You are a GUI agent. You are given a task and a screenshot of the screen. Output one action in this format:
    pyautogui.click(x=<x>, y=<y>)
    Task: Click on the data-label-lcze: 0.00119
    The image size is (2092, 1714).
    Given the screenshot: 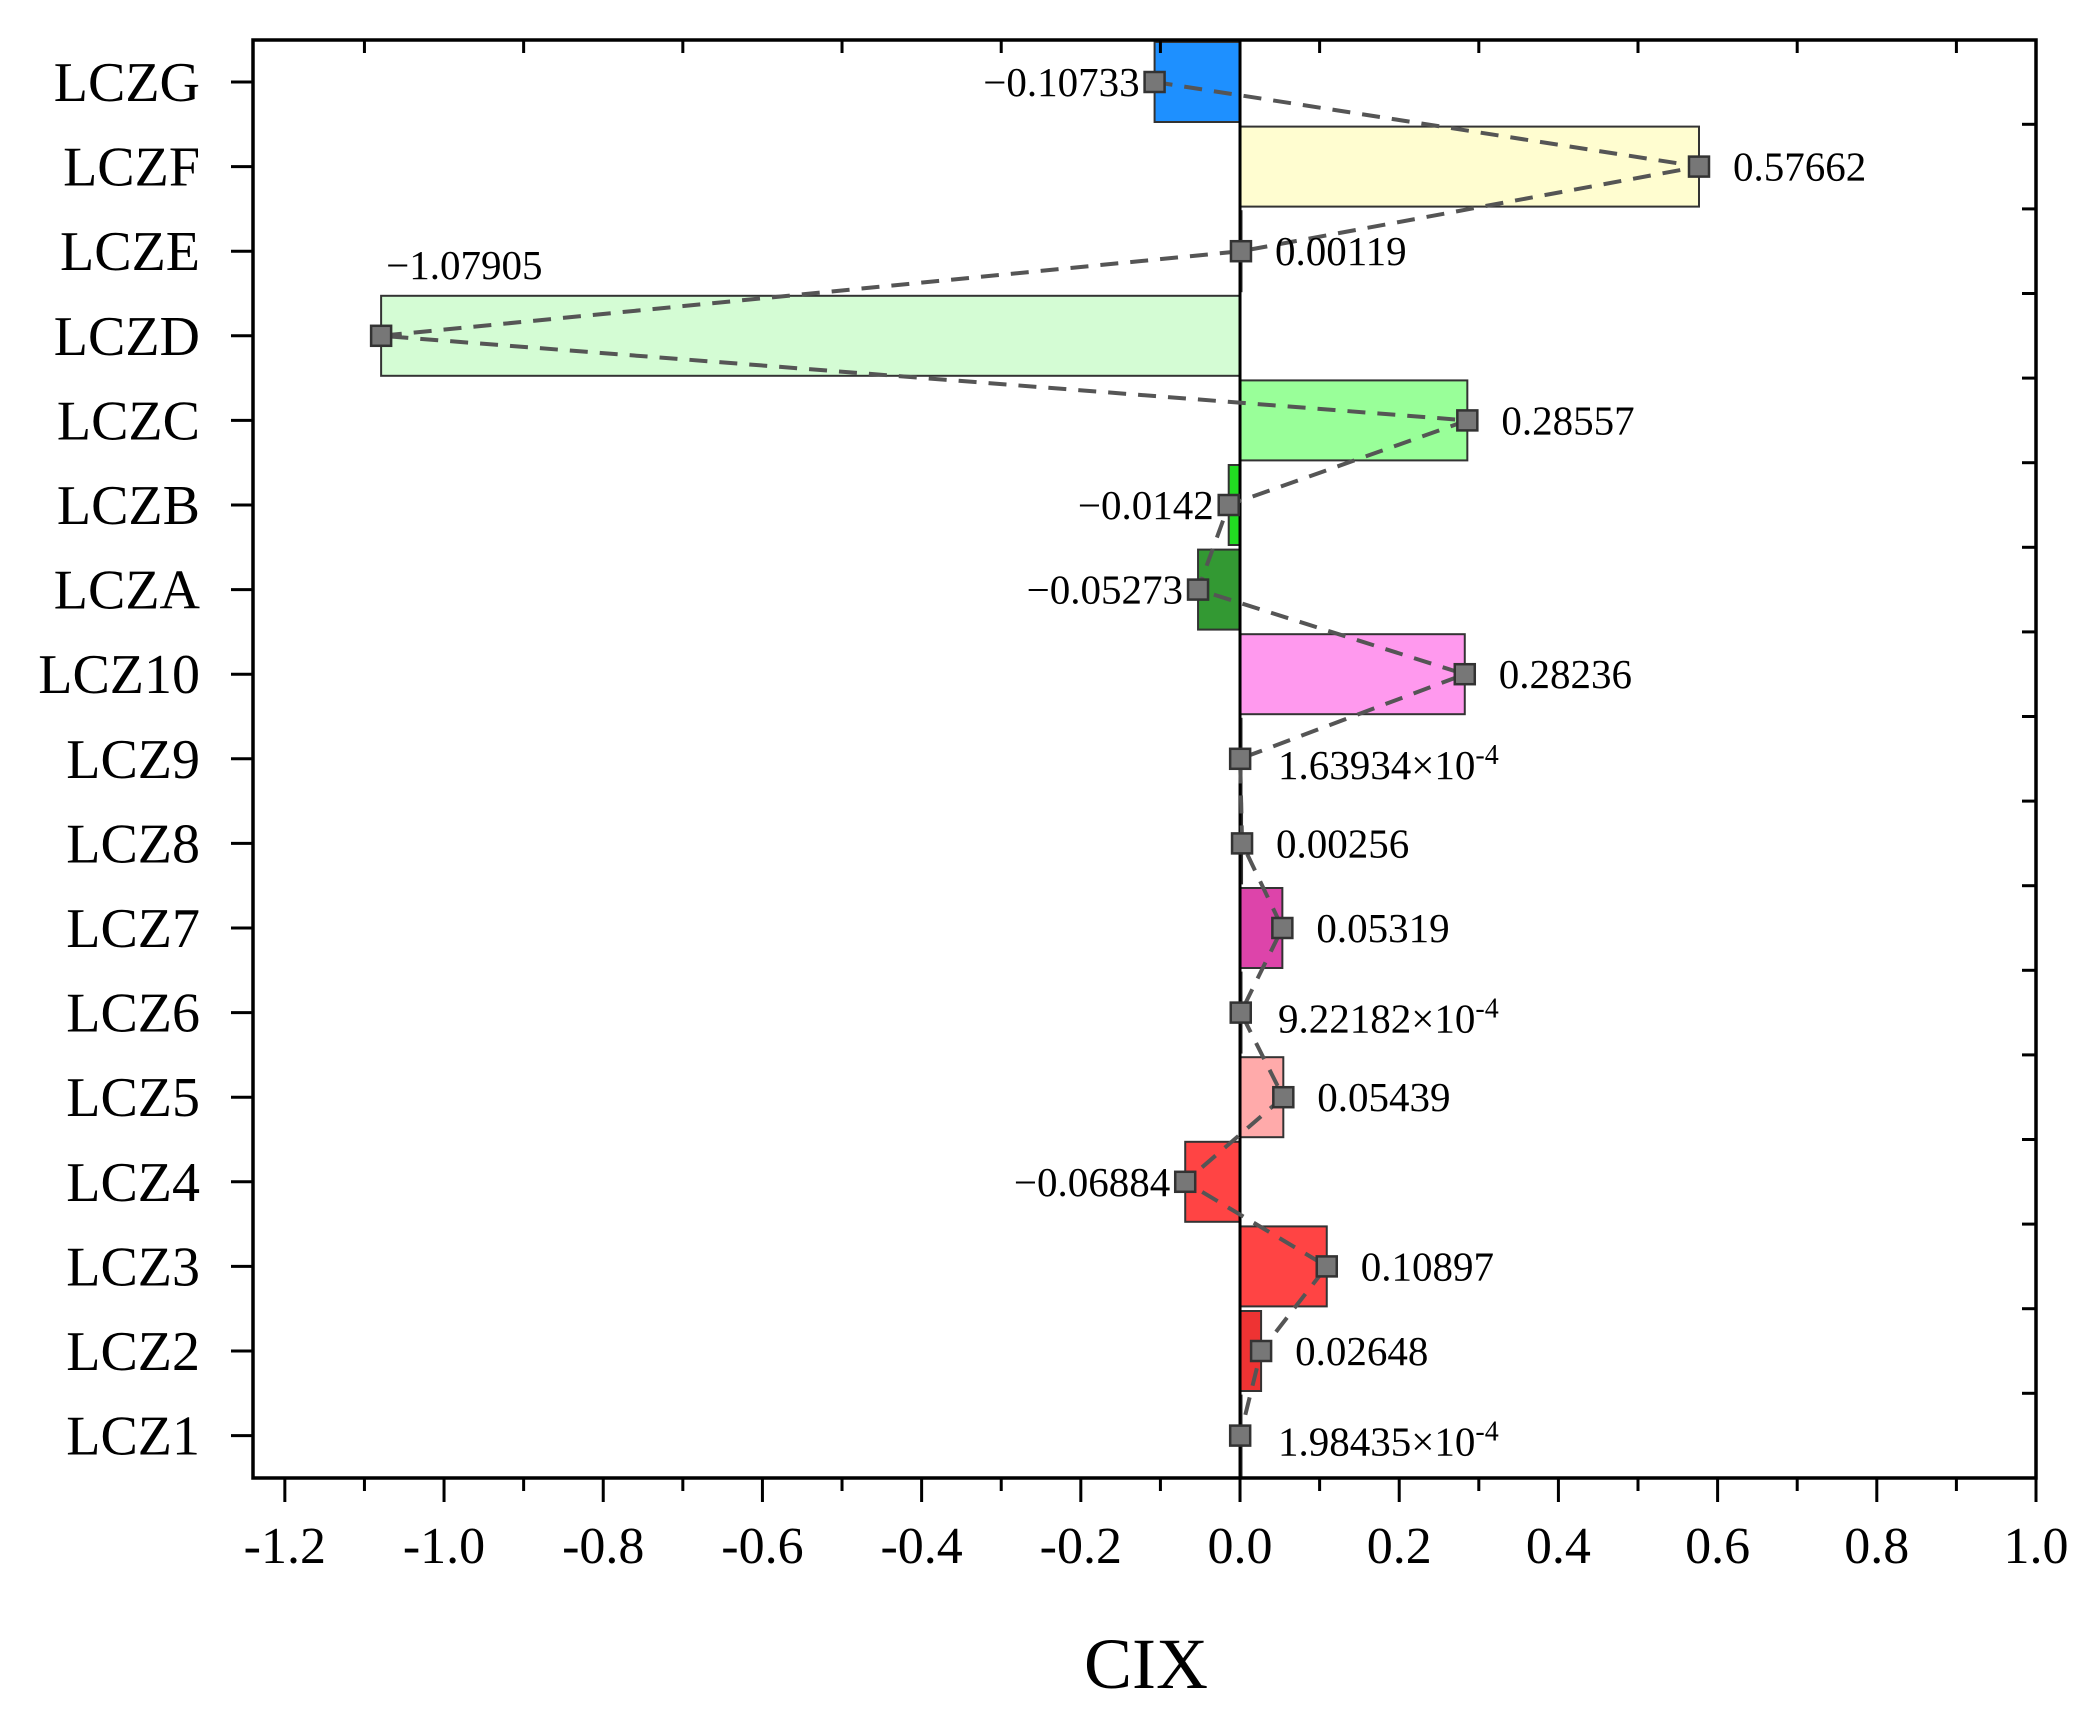 What is the action you would take?
    pyautogui.click(x=1341, y=251)
    